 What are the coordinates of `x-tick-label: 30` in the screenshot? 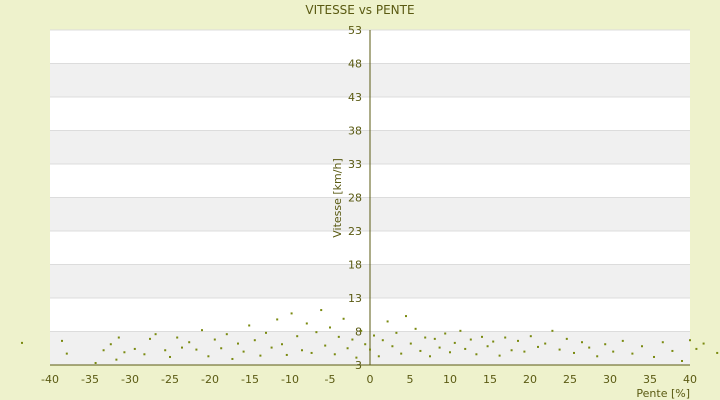 It's located at (610, 379).